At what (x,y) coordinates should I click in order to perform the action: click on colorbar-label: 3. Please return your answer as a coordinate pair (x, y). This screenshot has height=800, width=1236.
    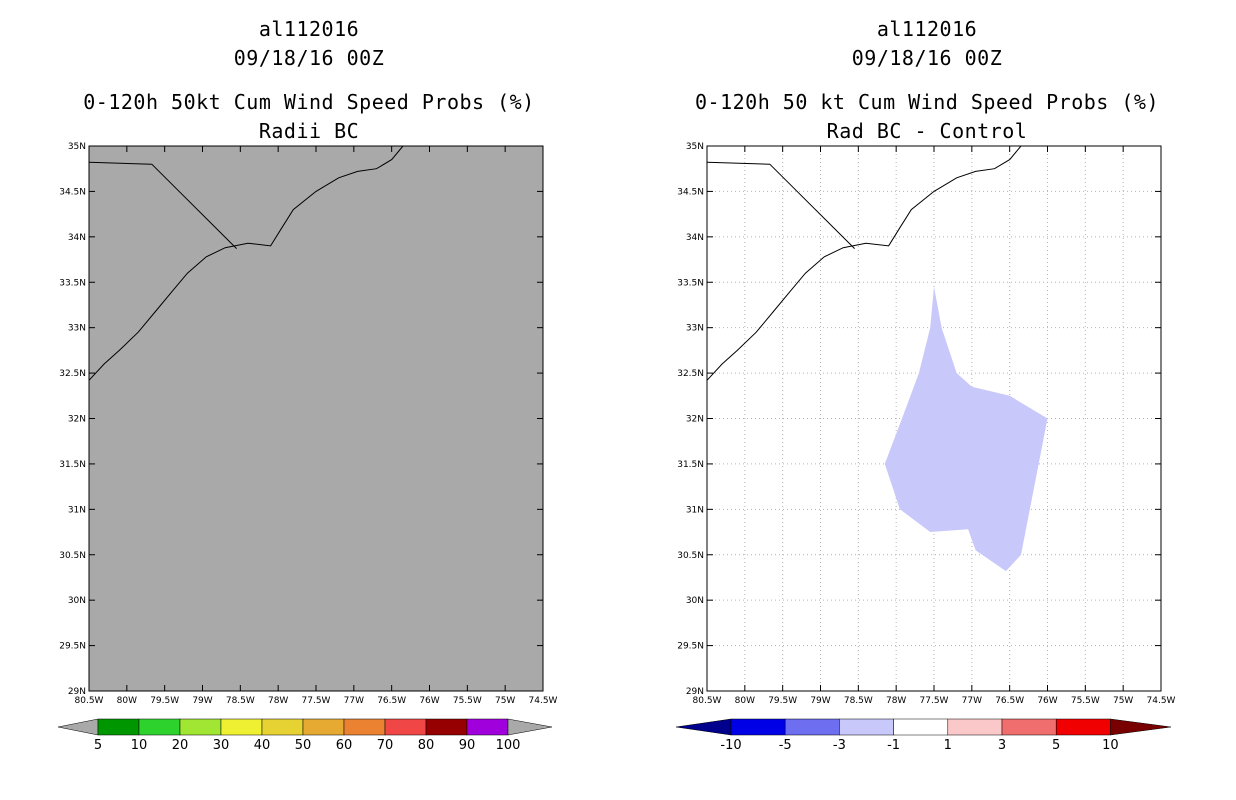
    Looking at the image, I should click on (1002, 745).